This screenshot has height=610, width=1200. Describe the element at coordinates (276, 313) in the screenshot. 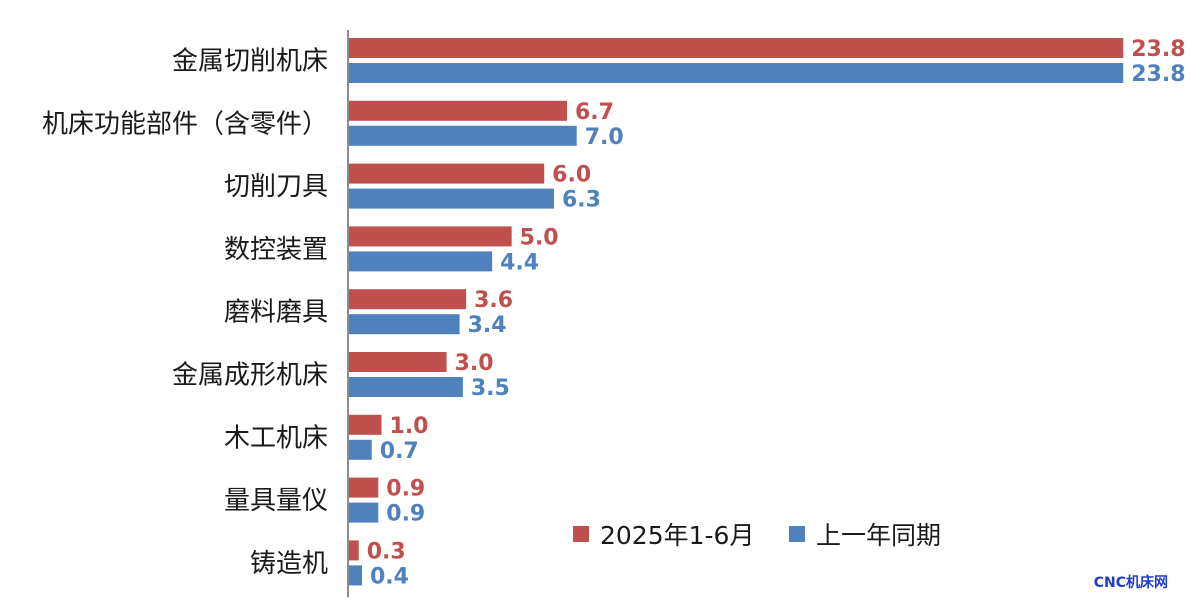

I see `category-label: 磨料磨具` at that location.